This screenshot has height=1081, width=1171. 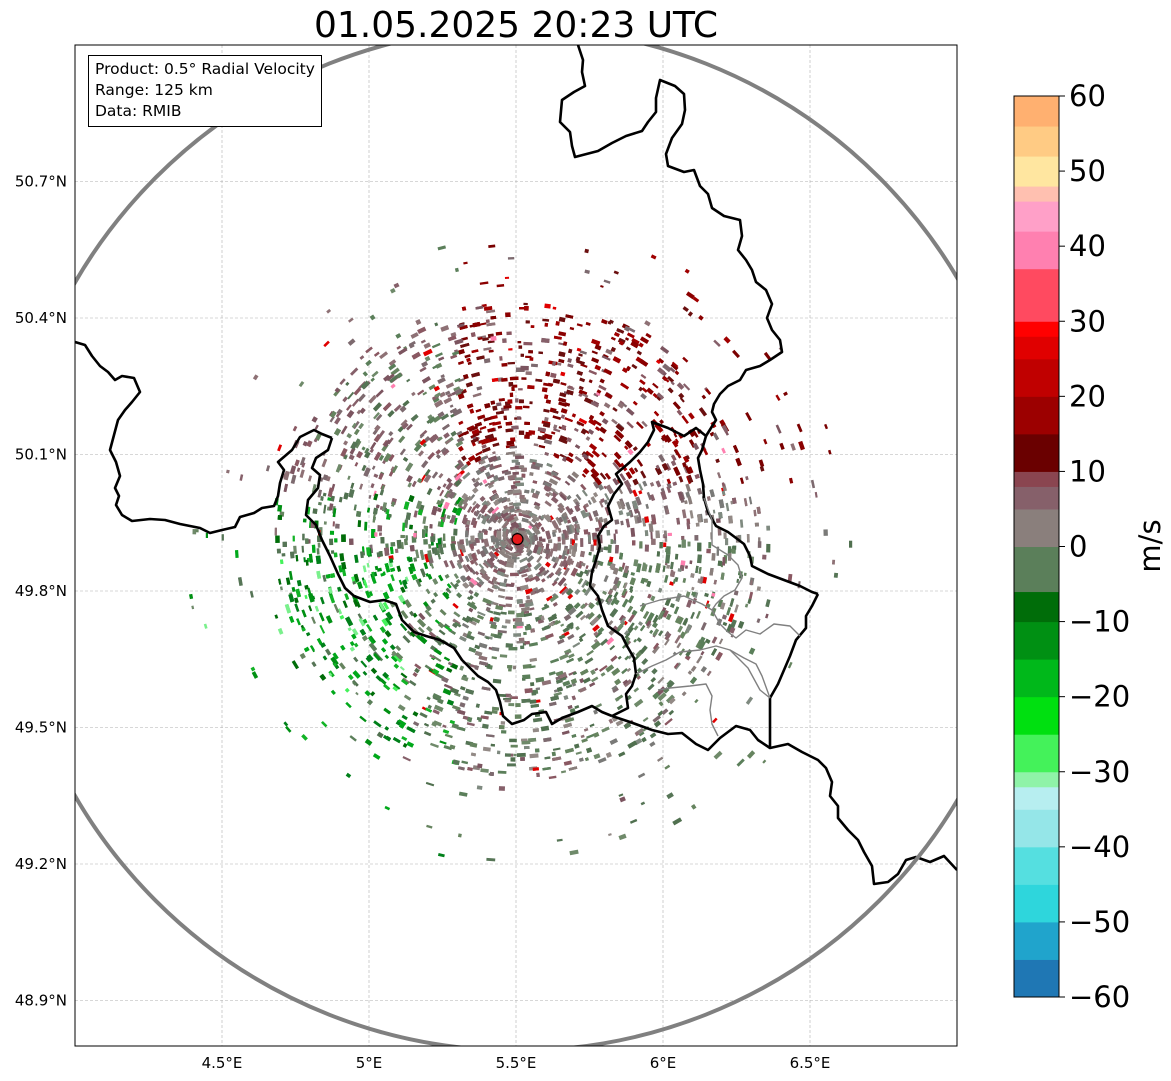 I want to click on lon-tick-label: 6°E, so click(x=663, y=1063).